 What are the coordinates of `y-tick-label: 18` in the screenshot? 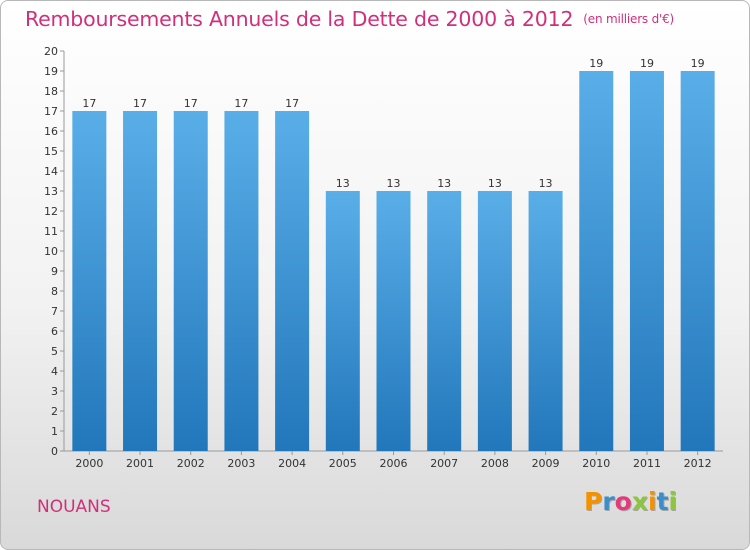 It's located at (51, 91).